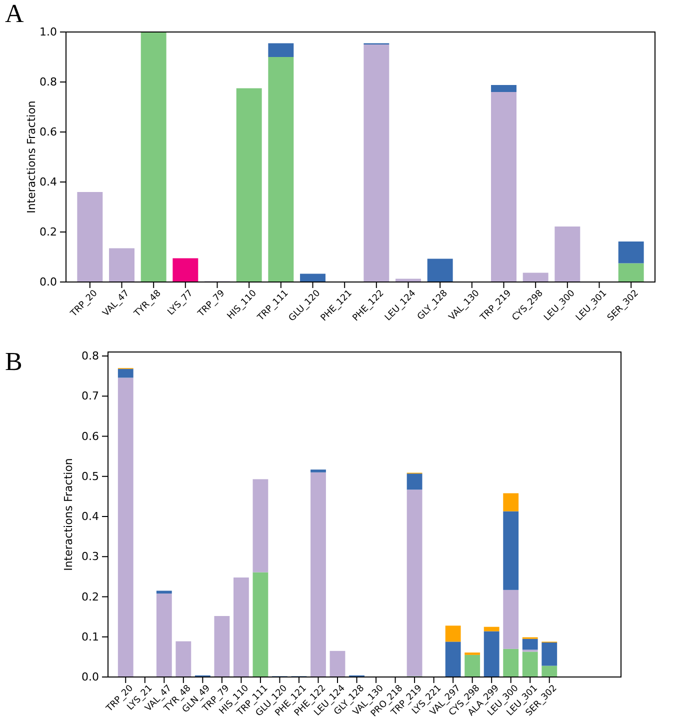 The image size is (675, 724). What do you see at coordinates (90, 557) in the screenshot?
I see `y-tick-label: 0.3` at bounding box center [90, 557].